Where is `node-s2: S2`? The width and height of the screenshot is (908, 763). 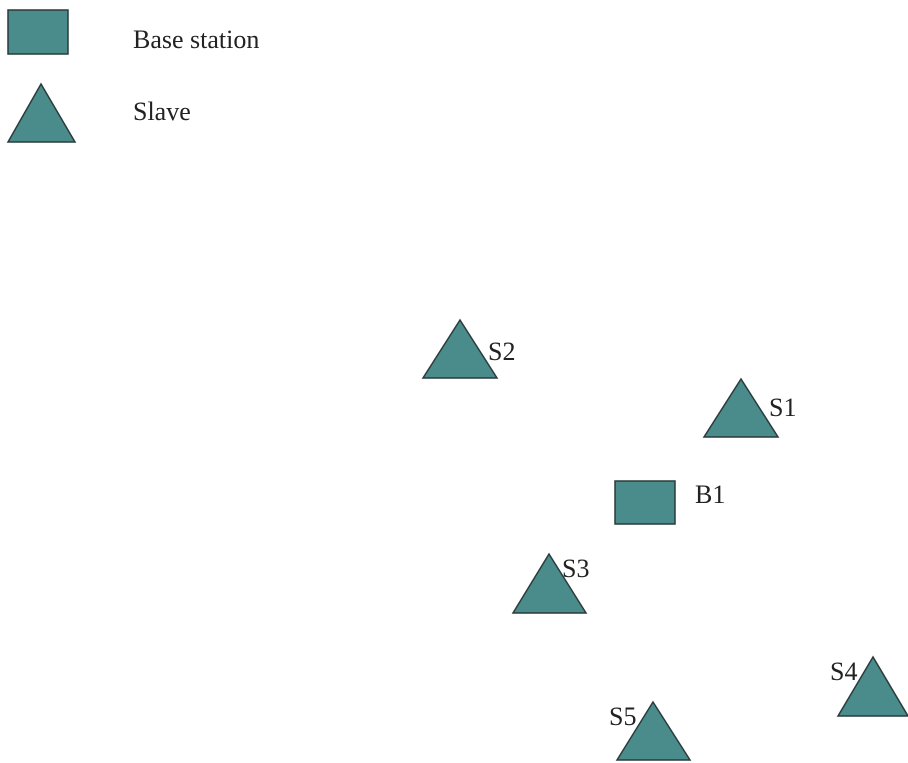
node-s2: S2 is located at coordinates (468, 348).